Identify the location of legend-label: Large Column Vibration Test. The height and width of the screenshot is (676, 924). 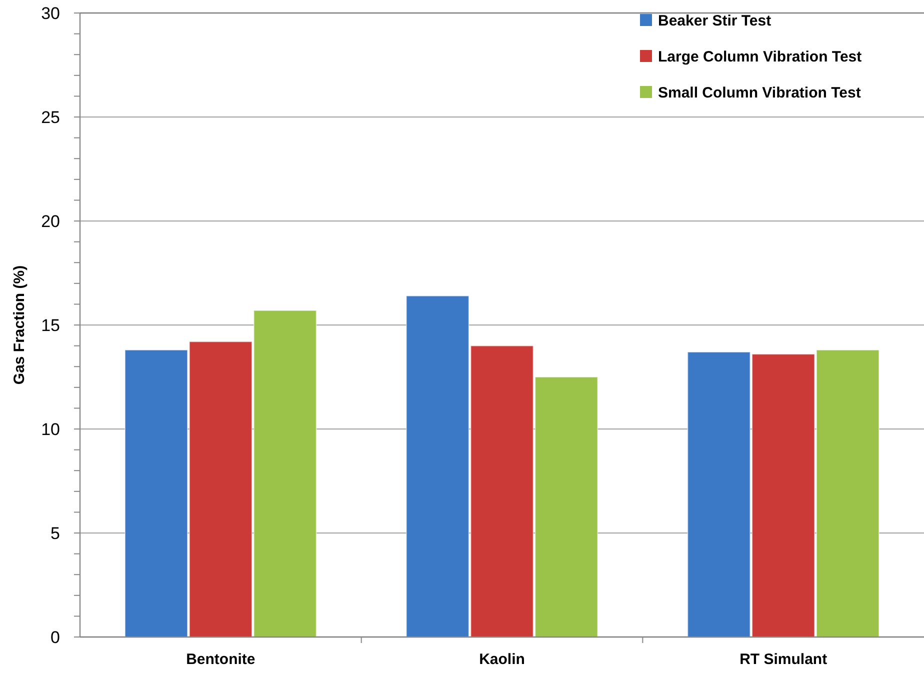
(760, 57).